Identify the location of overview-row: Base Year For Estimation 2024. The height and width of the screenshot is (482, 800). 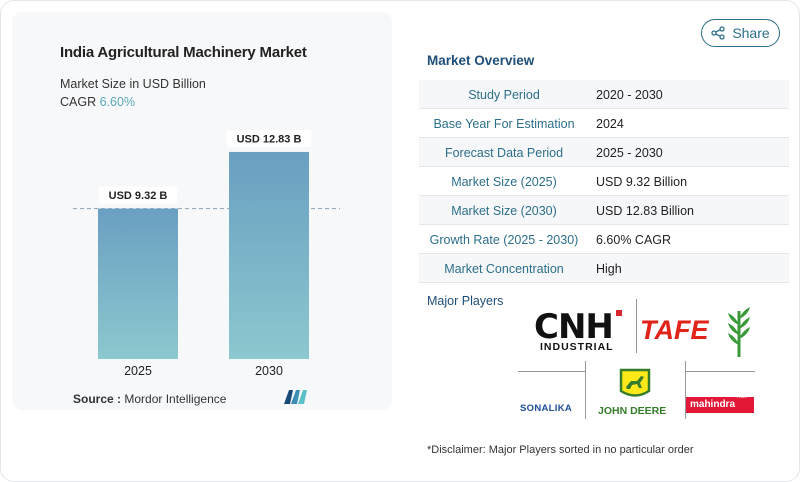
(604, 123).